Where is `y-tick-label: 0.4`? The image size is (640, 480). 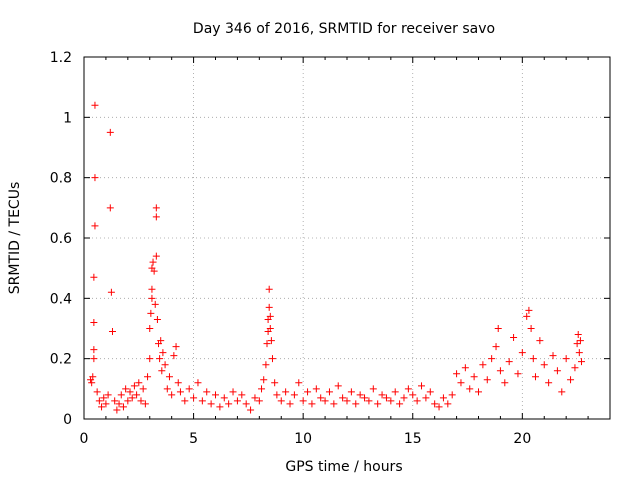
y-tick-label: 0.4 is located at coordinates (61, 299).